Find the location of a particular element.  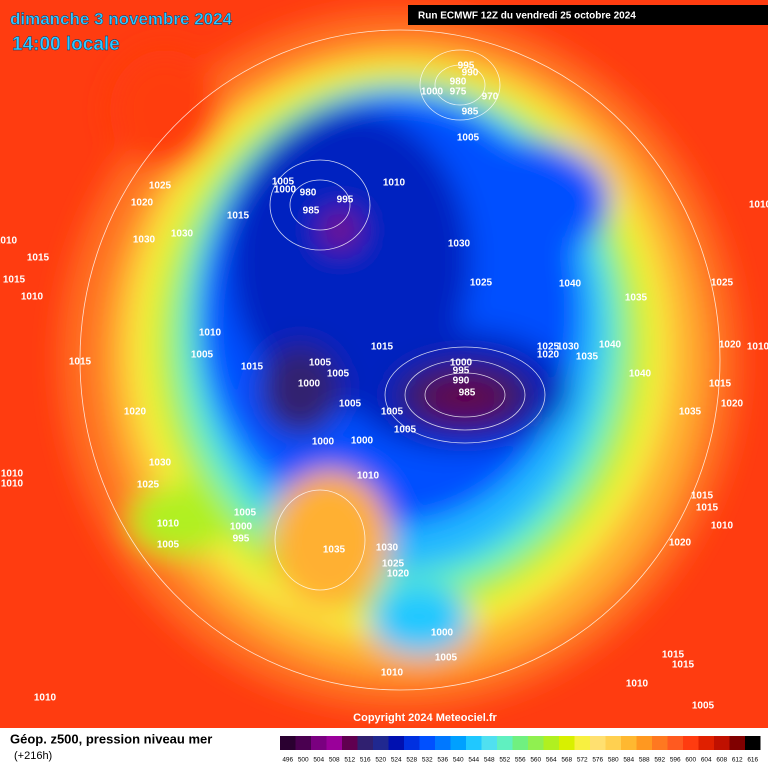

scale-label: 504 is located at coordinates (318, 760).